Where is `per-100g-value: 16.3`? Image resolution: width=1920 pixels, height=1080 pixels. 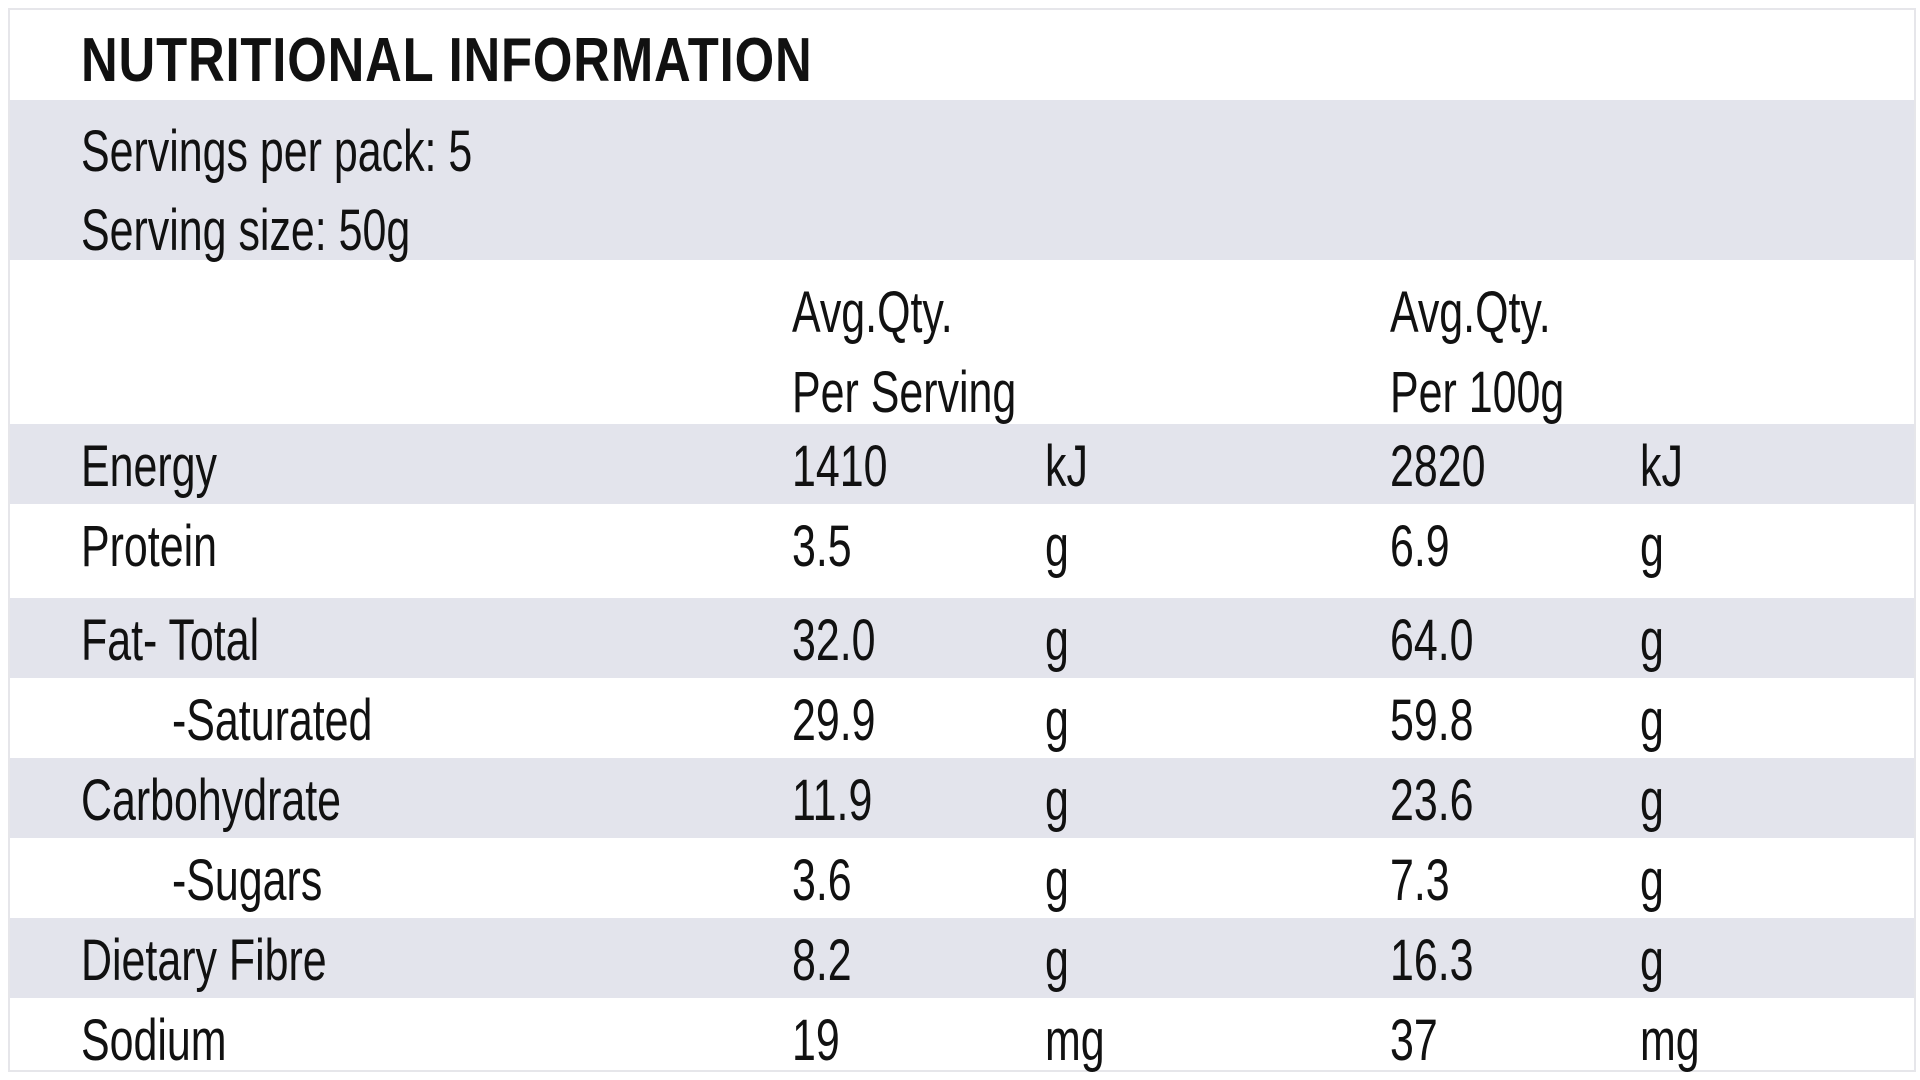
per-100g-value: 16.3 is located at coordinates (1432, 960).